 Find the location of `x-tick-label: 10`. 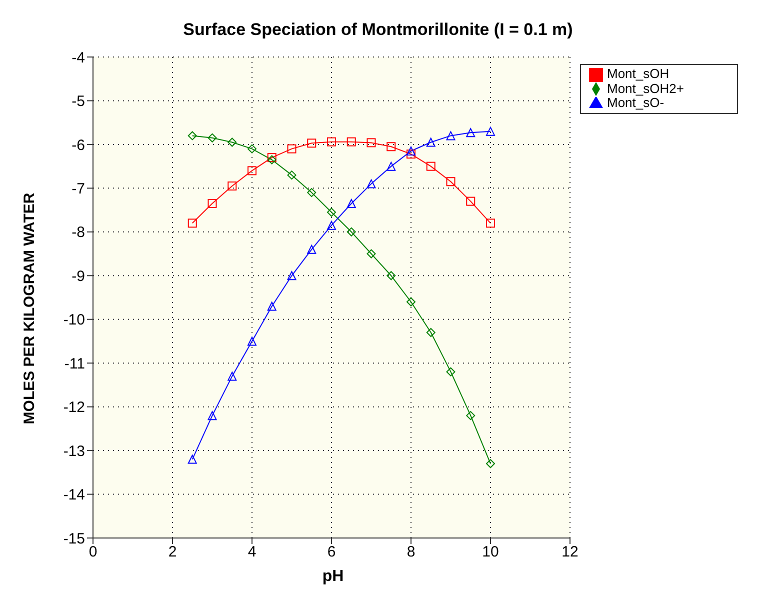

x-tick-label: 10 is located at coordinates (490, 552).